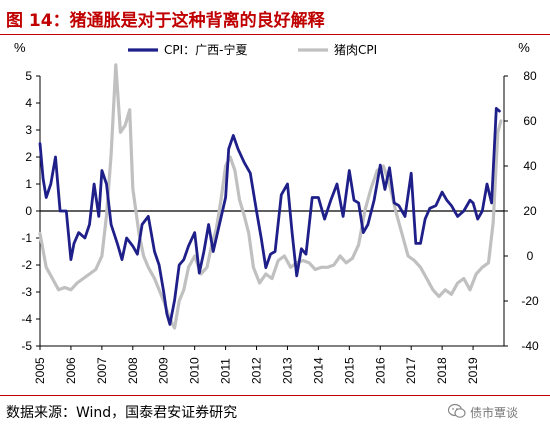 The height and width of the screenshot is (433, 550). Describe the element at coordinates (530, 346) in the screenshot. I see `right-tick-label: -40` at that location.